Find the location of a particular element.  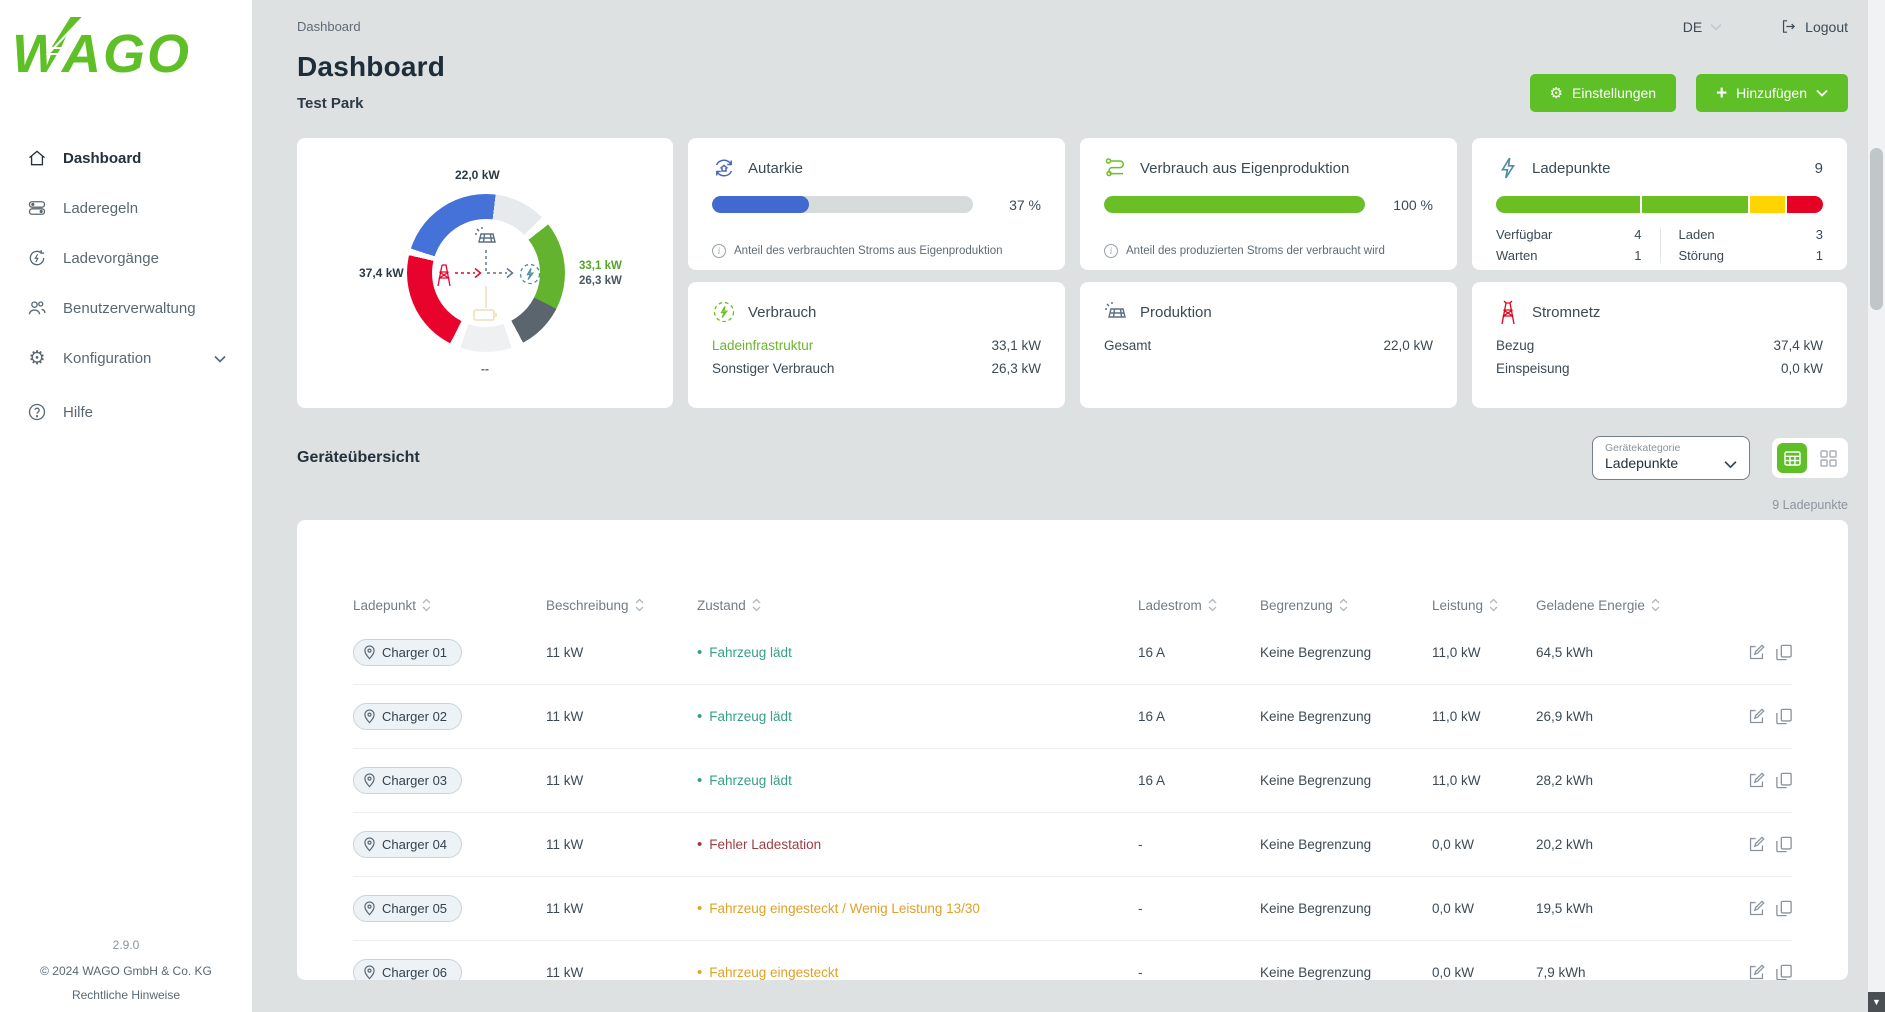

charger-name: Charger 04 is located at coordinates (415, 844).